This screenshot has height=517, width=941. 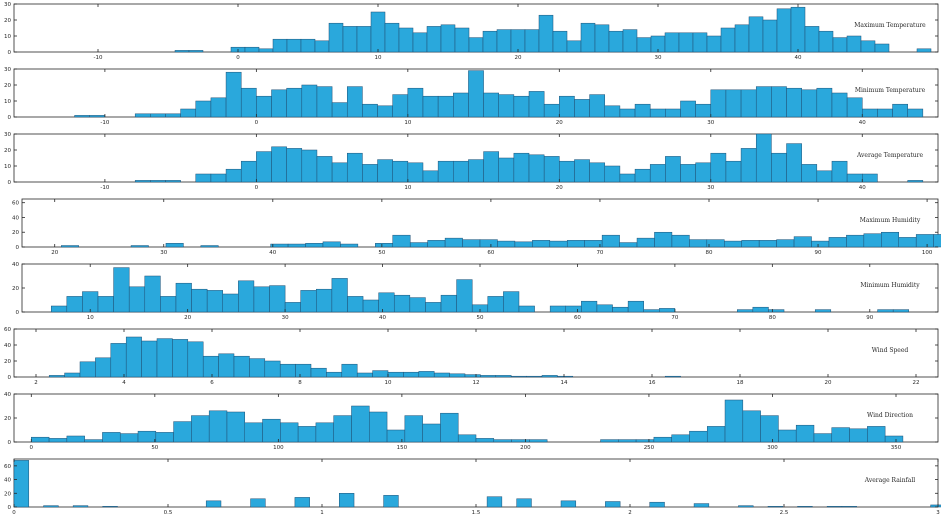 What do you see at coordinates (862, 188) in the screenshot?
I see `panel-3-xtick-label: 40` at bounding box center [862, 188].